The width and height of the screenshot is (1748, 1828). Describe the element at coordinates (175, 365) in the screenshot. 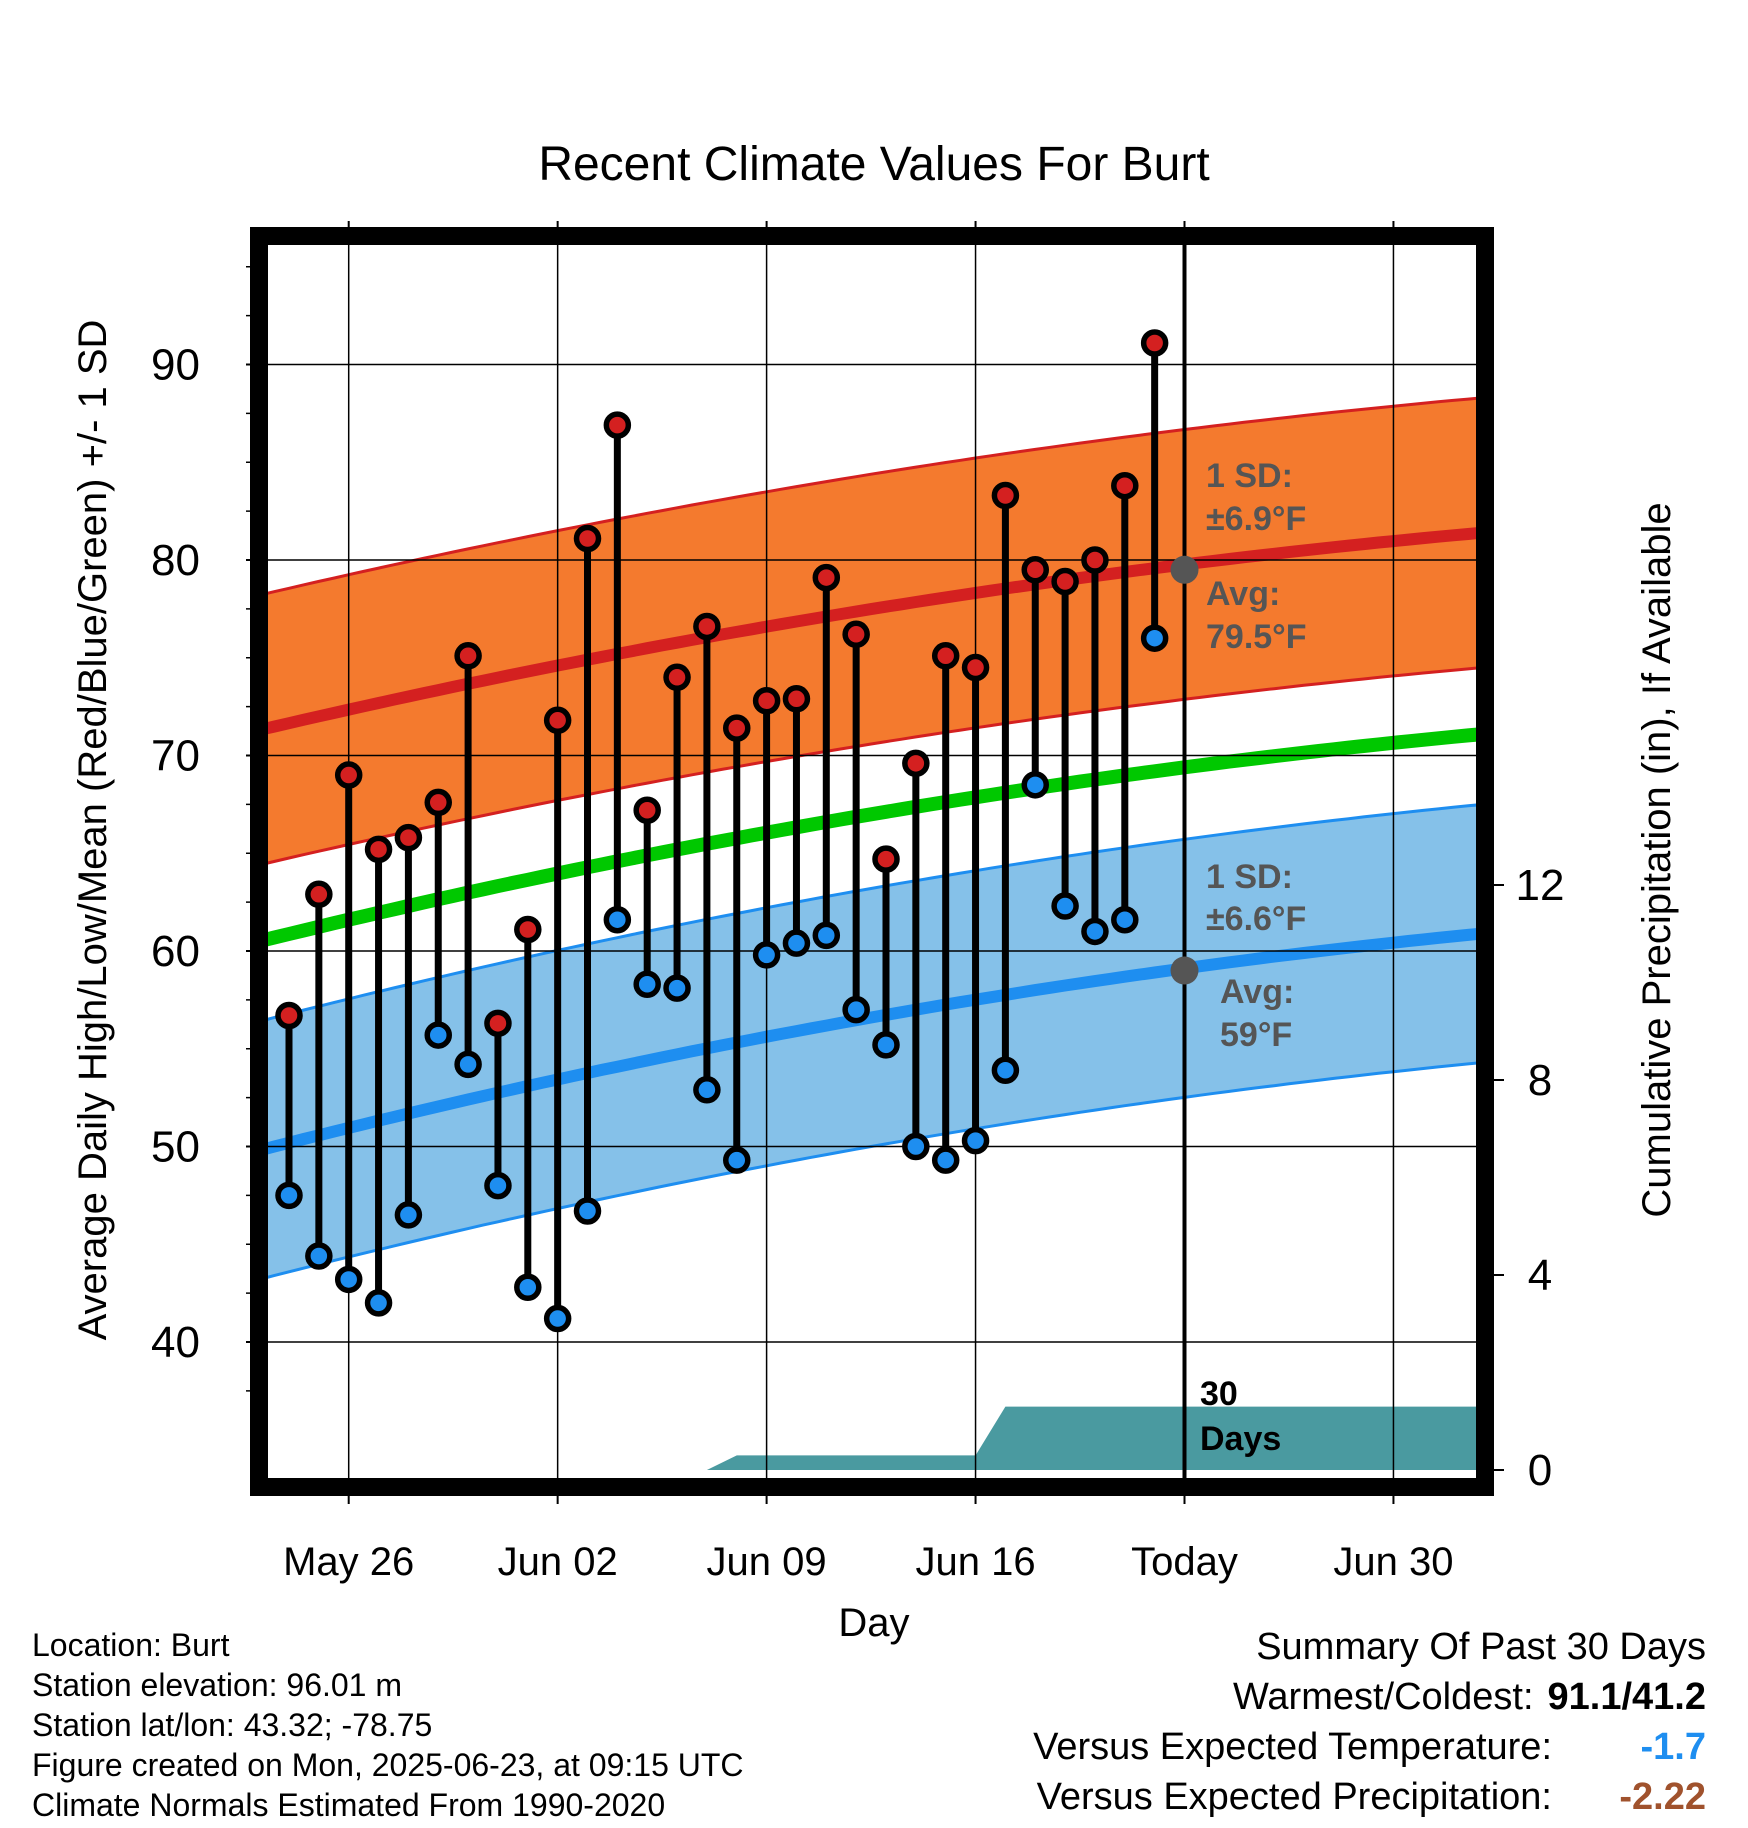

I see `y-tick-label-left: 90` at that location.